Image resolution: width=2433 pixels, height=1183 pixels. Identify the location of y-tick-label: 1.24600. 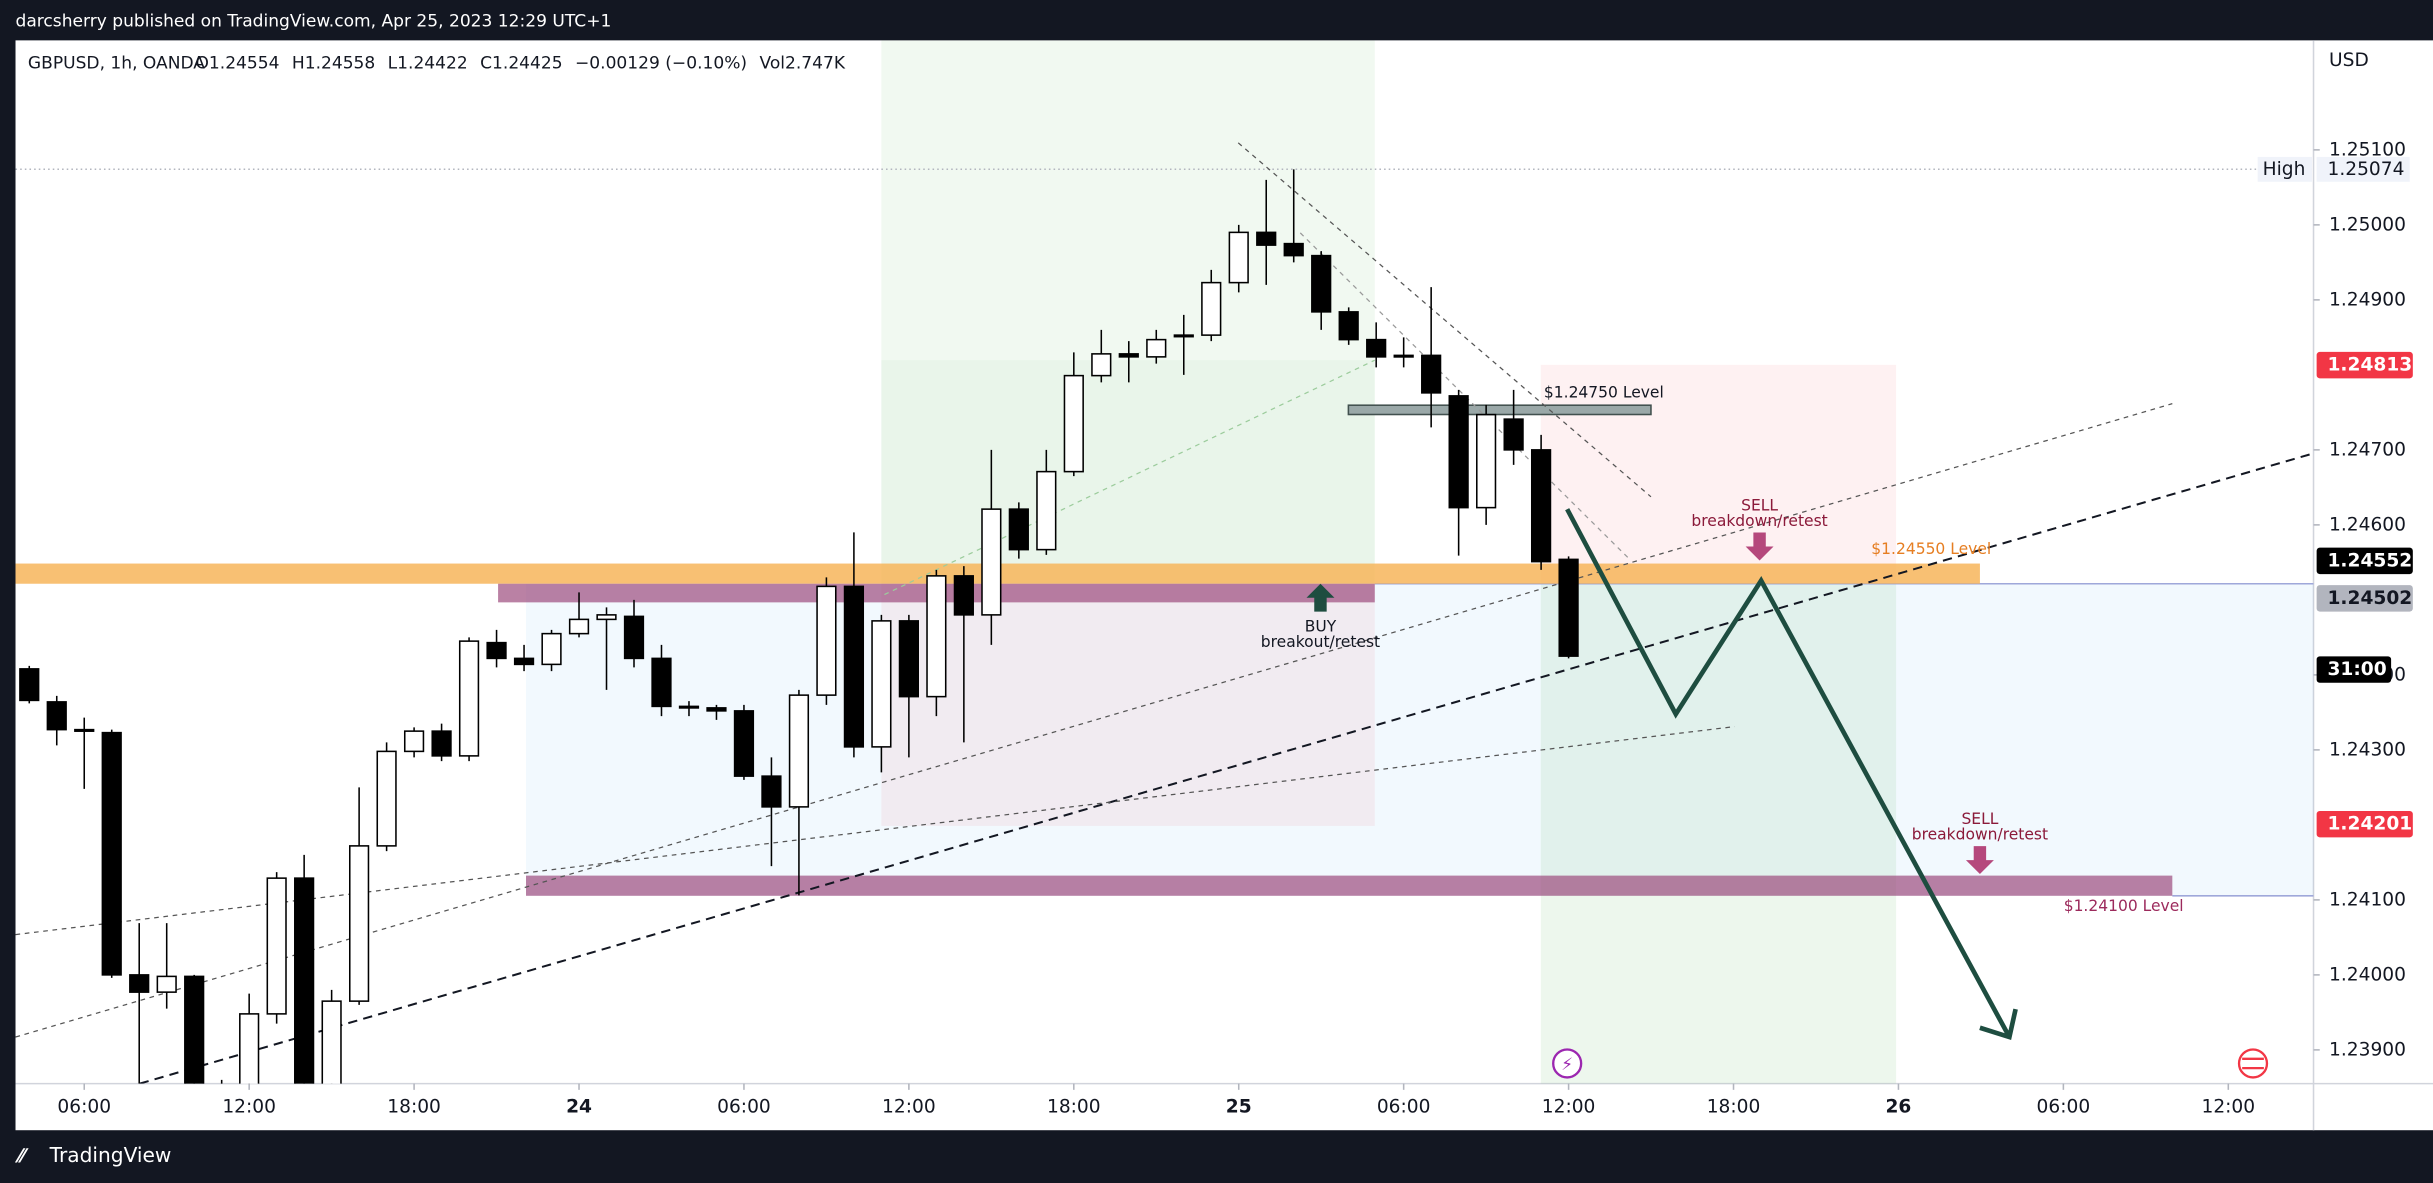
(2367, 524).